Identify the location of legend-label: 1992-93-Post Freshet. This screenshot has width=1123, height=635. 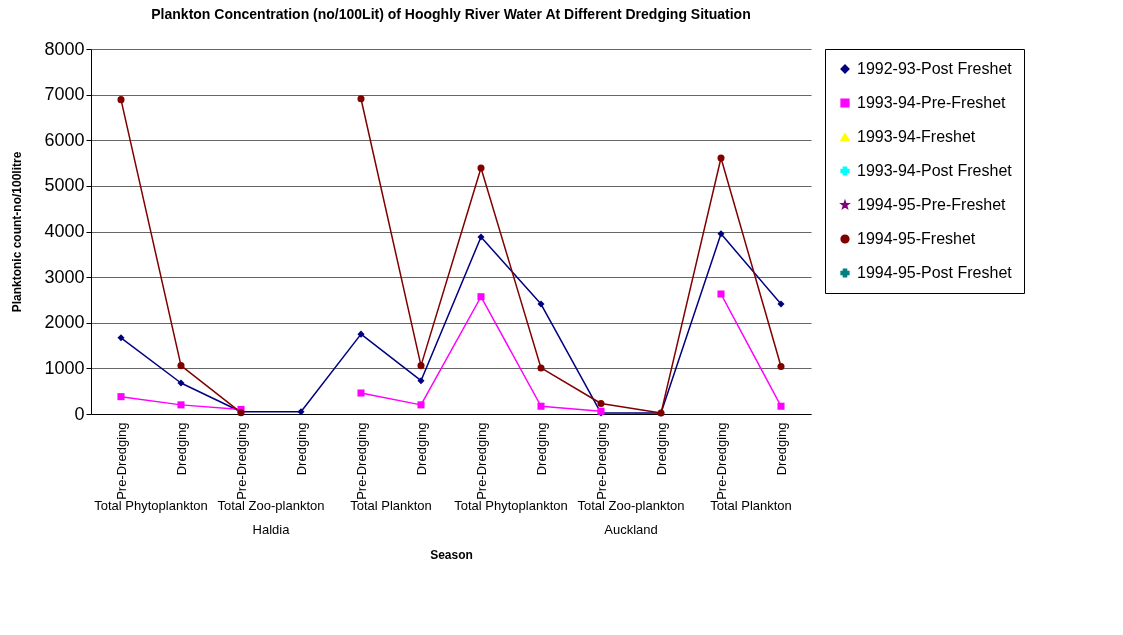
(935, 68).